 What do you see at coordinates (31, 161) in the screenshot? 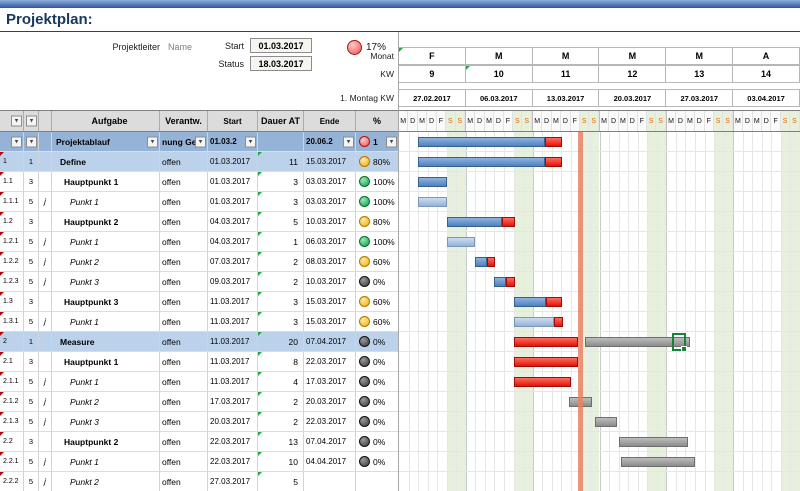
I see `cell-level: 1` at bounding box center [31, 161].